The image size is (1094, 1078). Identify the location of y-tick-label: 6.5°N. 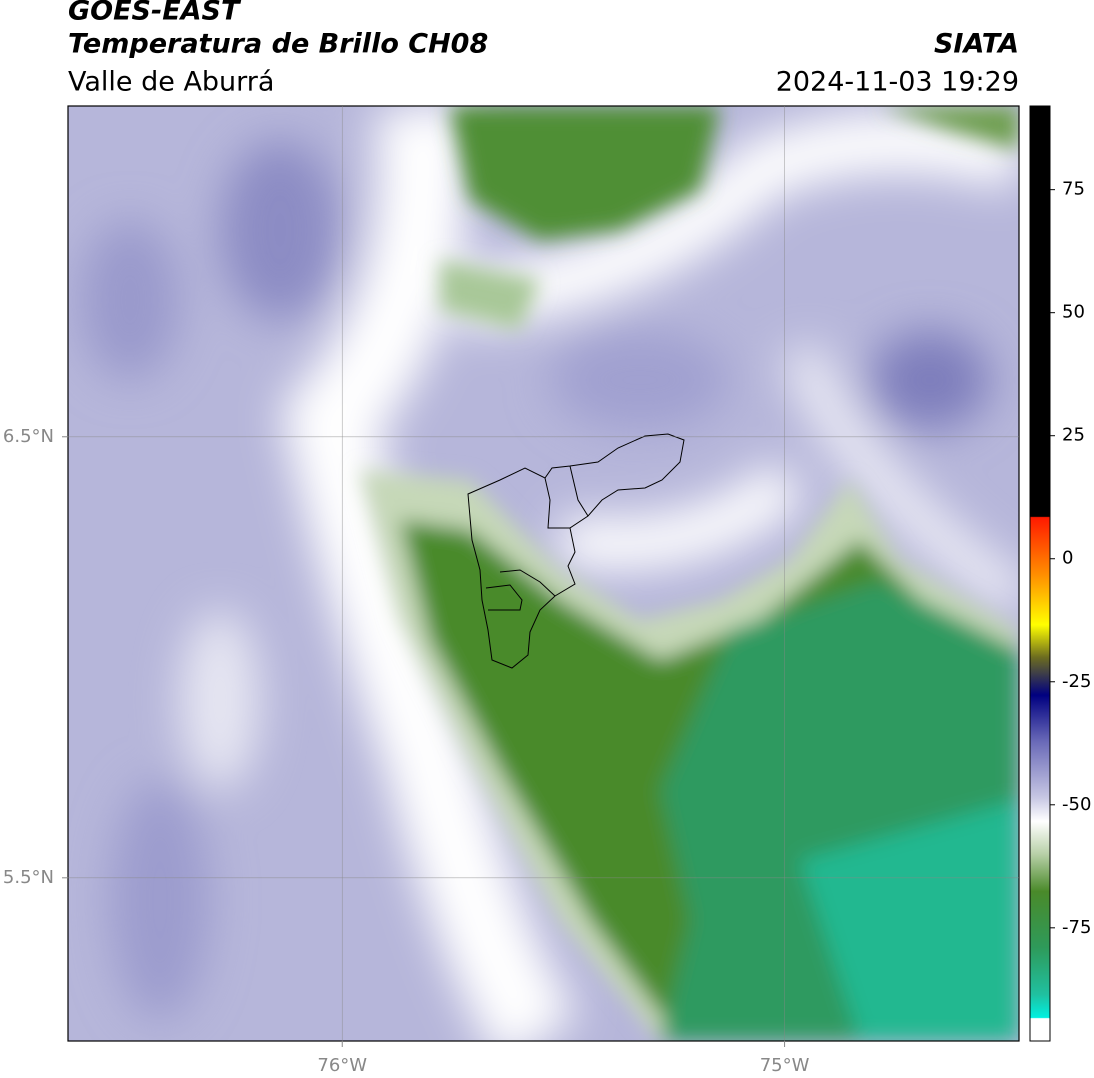
(28, 436).